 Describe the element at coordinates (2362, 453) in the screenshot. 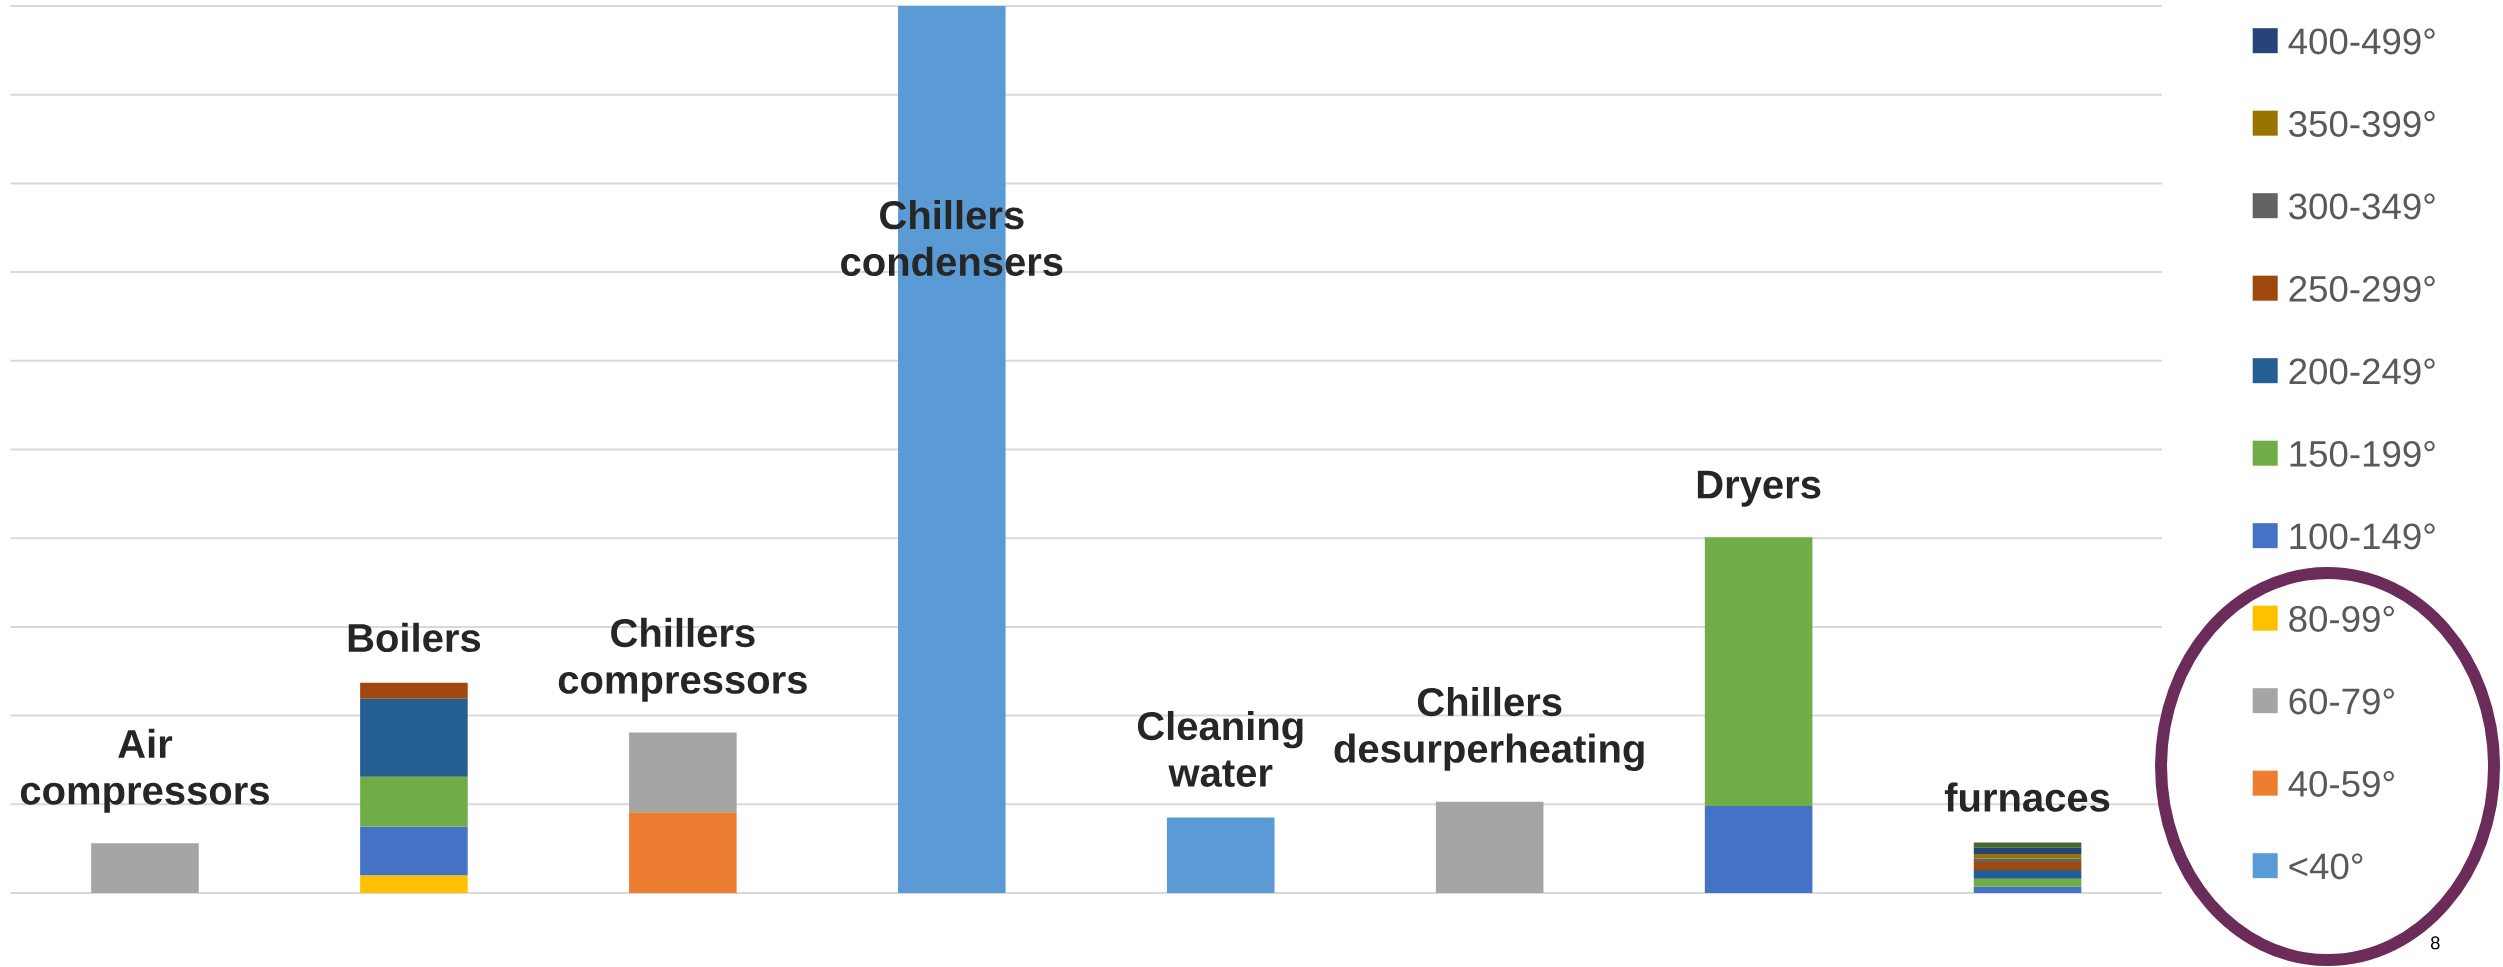

I see `legend-label: 150-199°` at that location.